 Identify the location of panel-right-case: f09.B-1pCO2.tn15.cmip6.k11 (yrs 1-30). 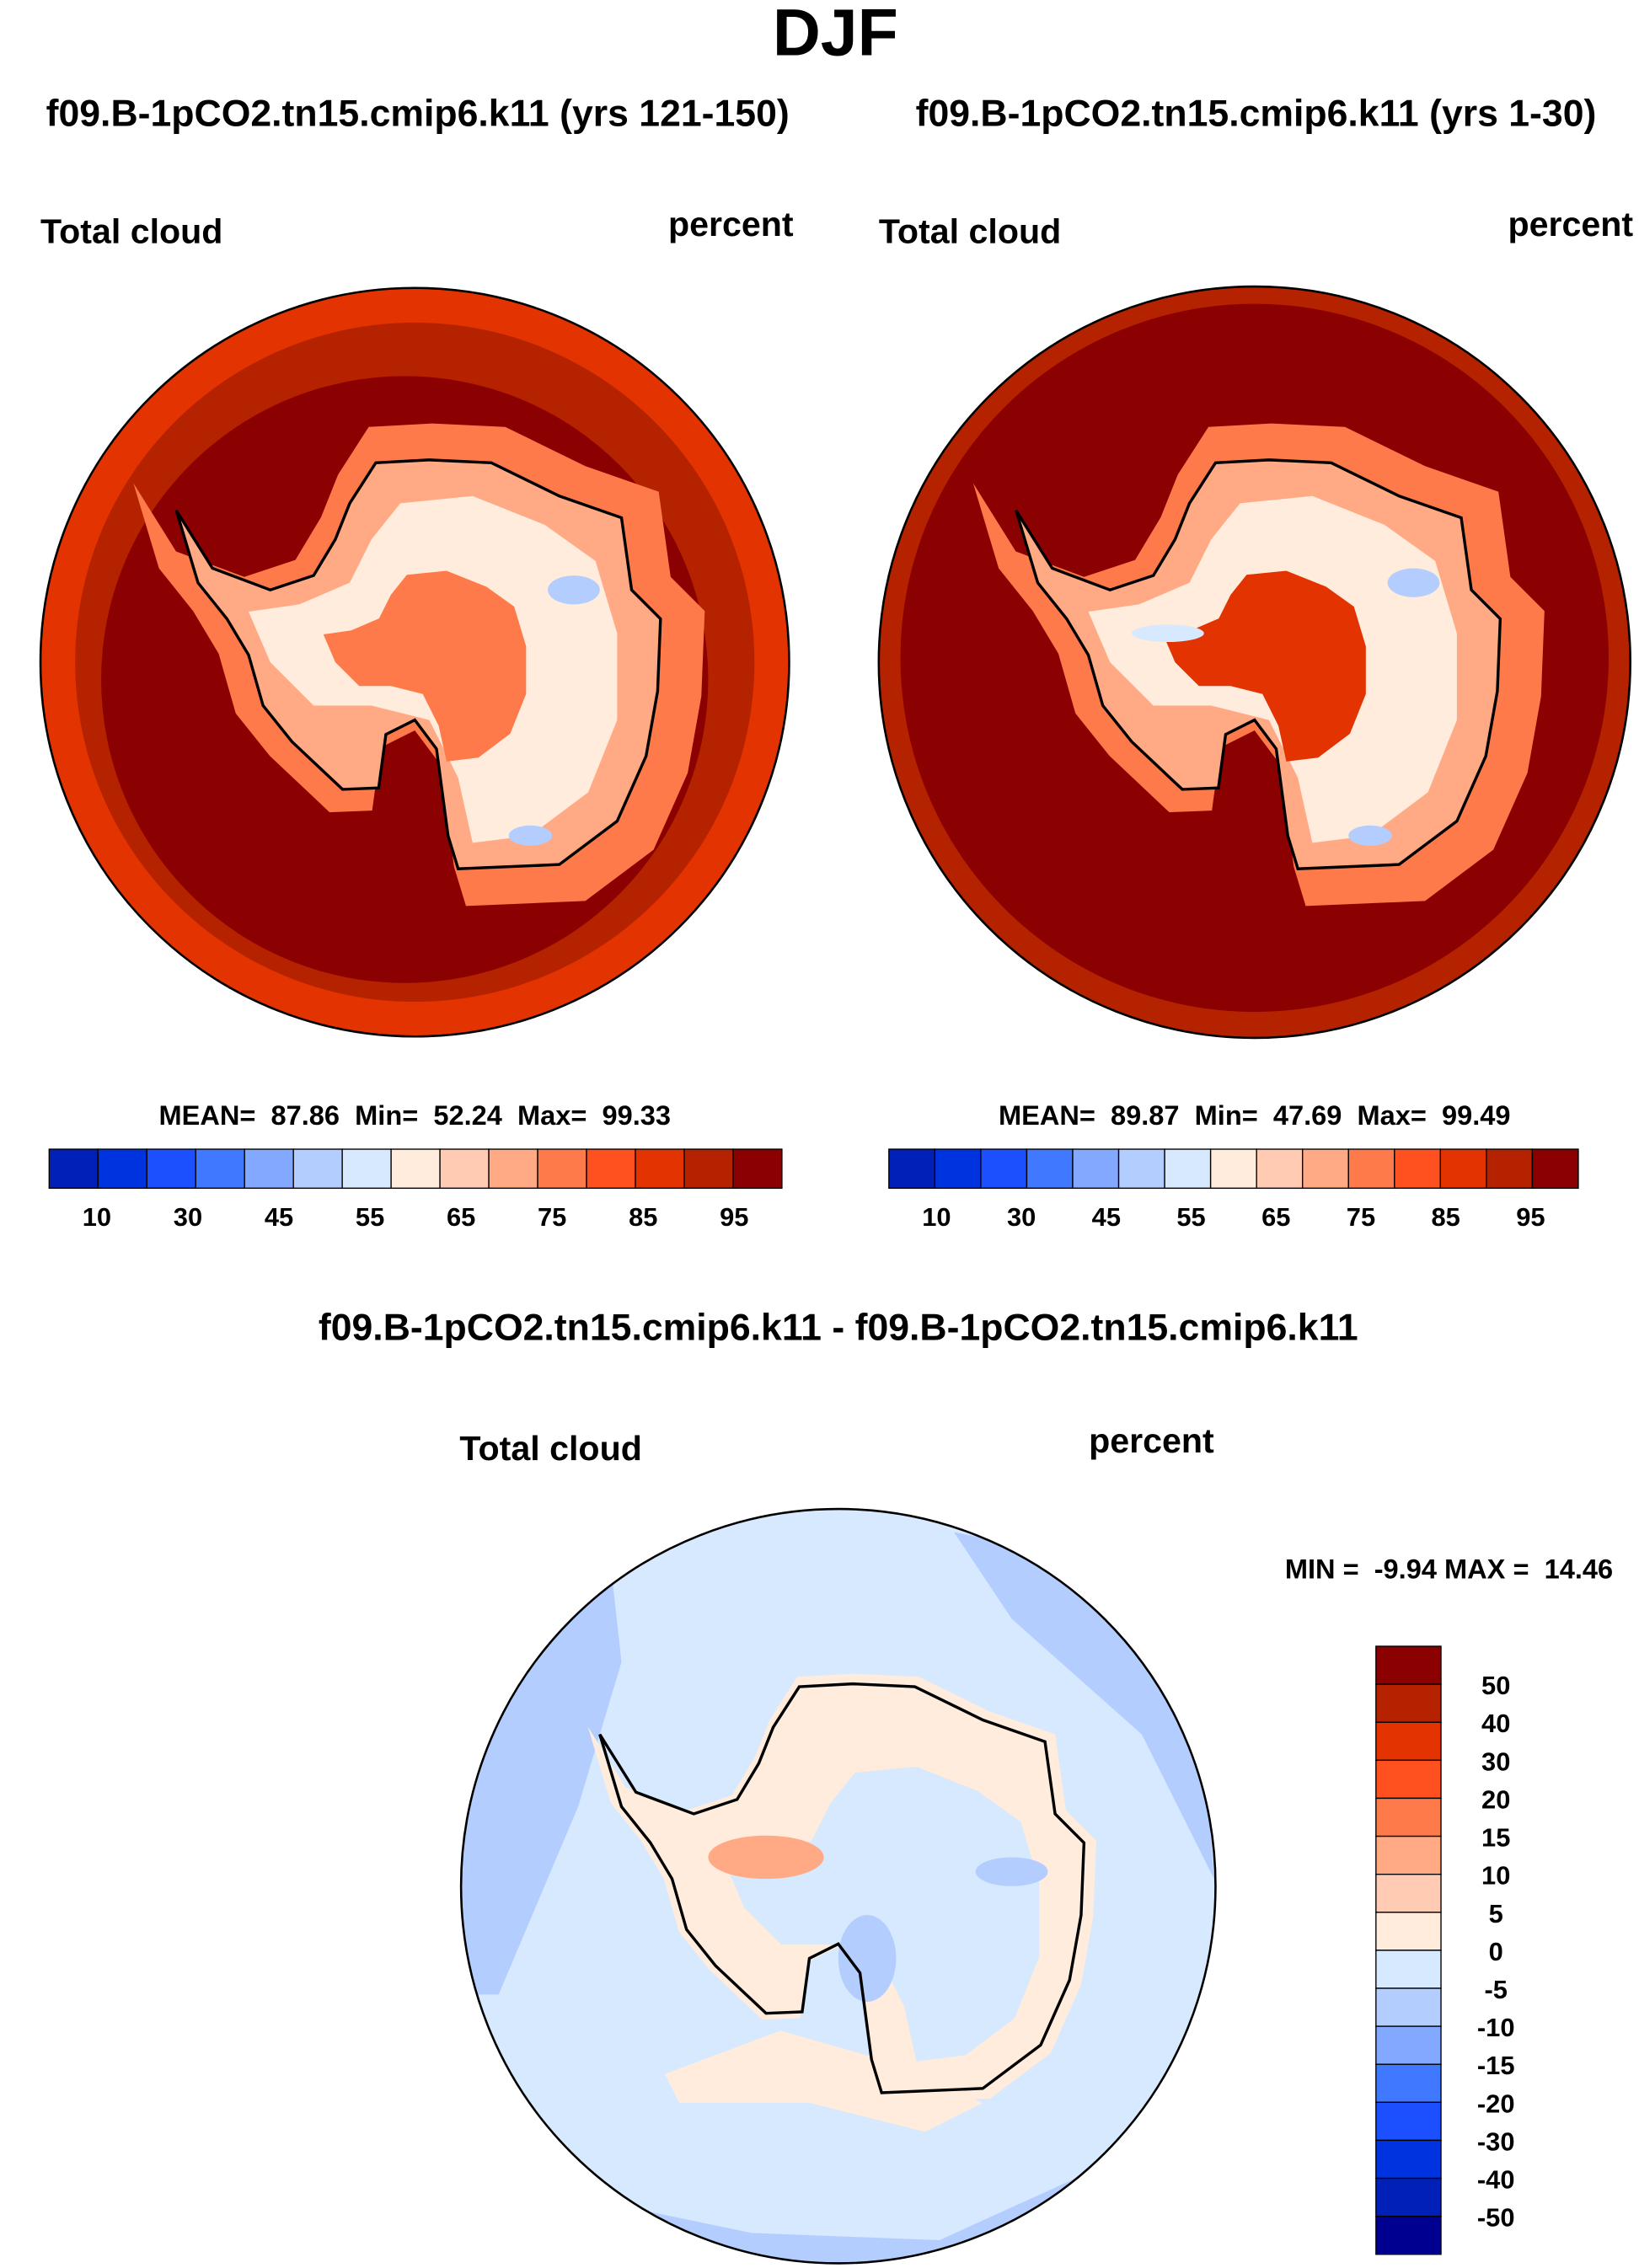
(1256, 115).